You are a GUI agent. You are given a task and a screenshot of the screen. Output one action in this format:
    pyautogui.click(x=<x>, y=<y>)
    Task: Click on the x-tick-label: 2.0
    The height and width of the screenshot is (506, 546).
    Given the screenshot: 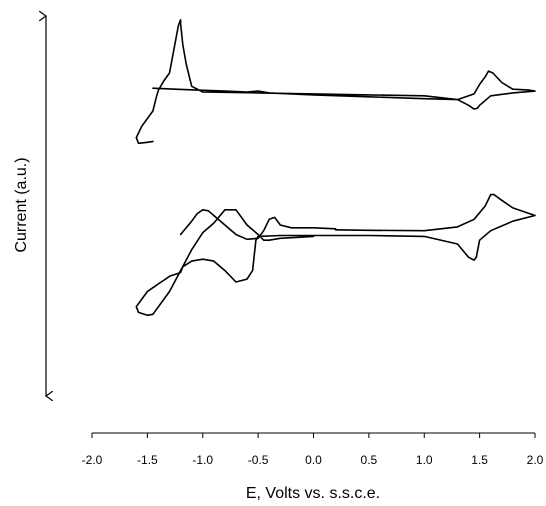 What is the action you would take?
    pyautogui.click(x=535, y=460)
    